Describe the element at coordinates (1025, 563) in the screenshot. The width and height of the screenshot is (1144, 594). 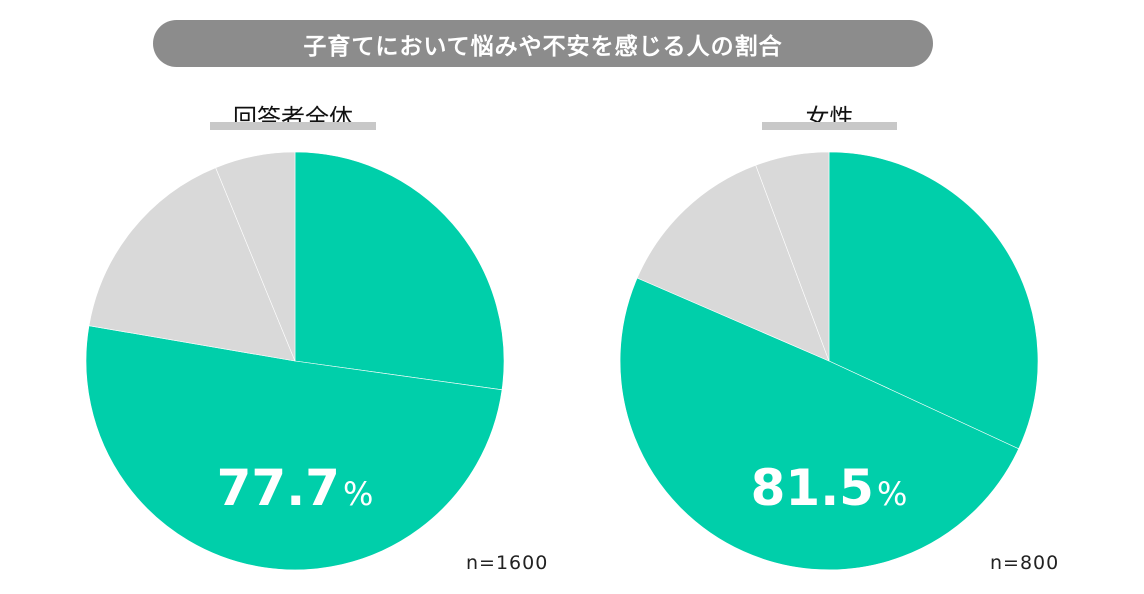
I see `sample-size-female: n=800` at that location.